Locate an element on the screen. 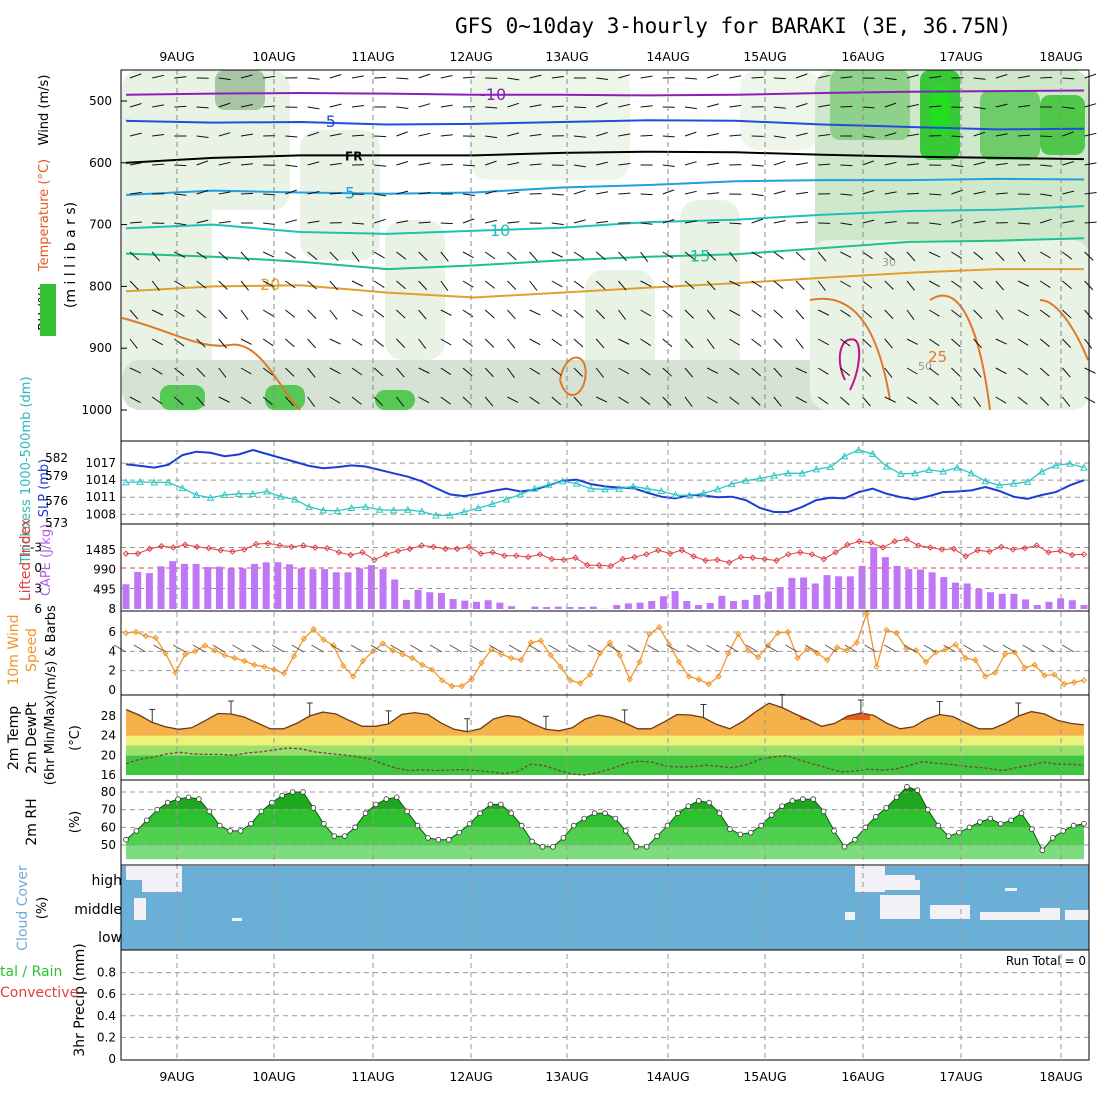 This screenshot has width=1100, height=1100. date-bottom-12AUG: 12AUG is located at coordinates (470, 1076).